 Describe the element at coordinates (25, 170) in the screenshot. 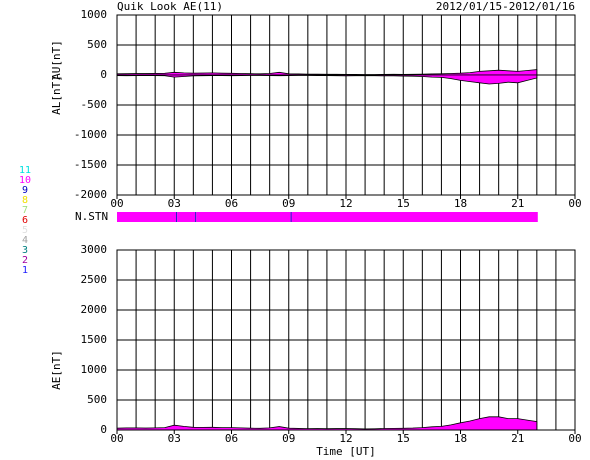

I see `station-legend-label: 11` at that location.